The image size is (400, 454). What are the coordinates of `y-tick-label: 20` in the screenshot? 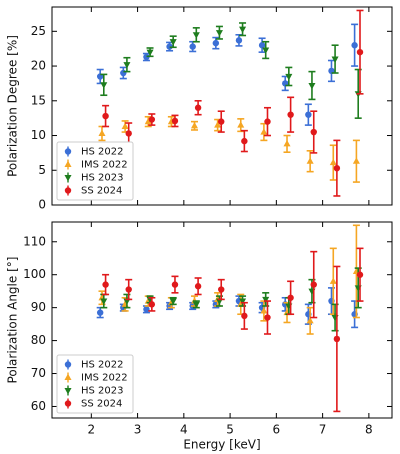 It's located at (38, 66).